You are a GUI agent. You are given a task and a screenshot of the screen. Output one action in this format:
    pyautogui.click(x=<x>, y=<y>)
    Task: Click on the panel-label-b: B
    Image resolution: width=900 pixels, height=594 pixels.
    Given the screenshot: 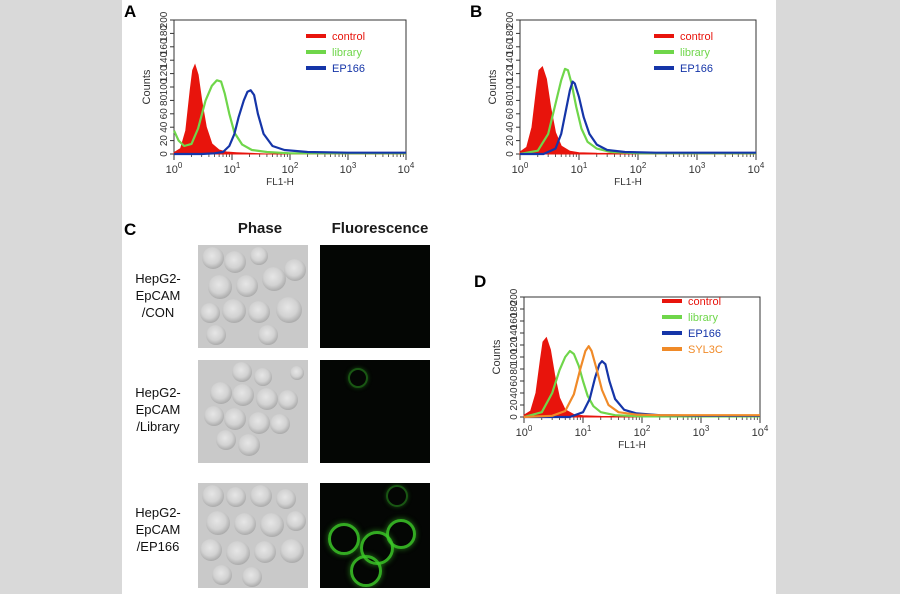 What is the action you would take?
    pyautogui.click(x=476, y=11)
    